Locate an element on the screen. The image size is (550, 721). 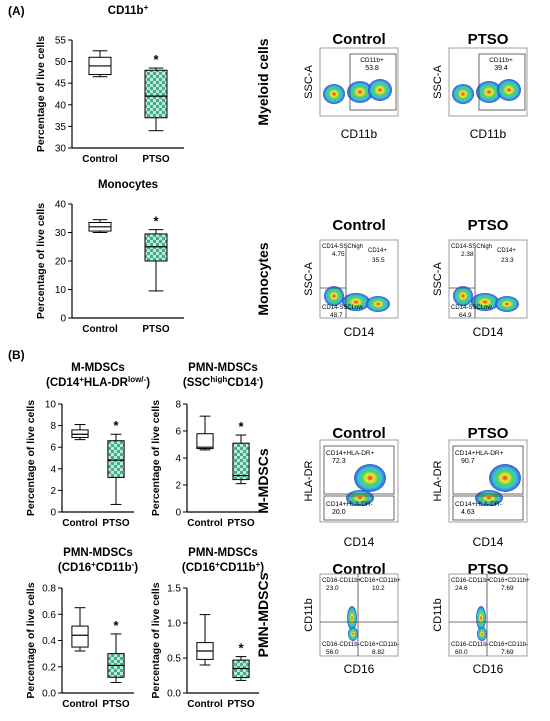
chart-title-line: (CD16+CD11b-) is located at coordinates (98, 567).